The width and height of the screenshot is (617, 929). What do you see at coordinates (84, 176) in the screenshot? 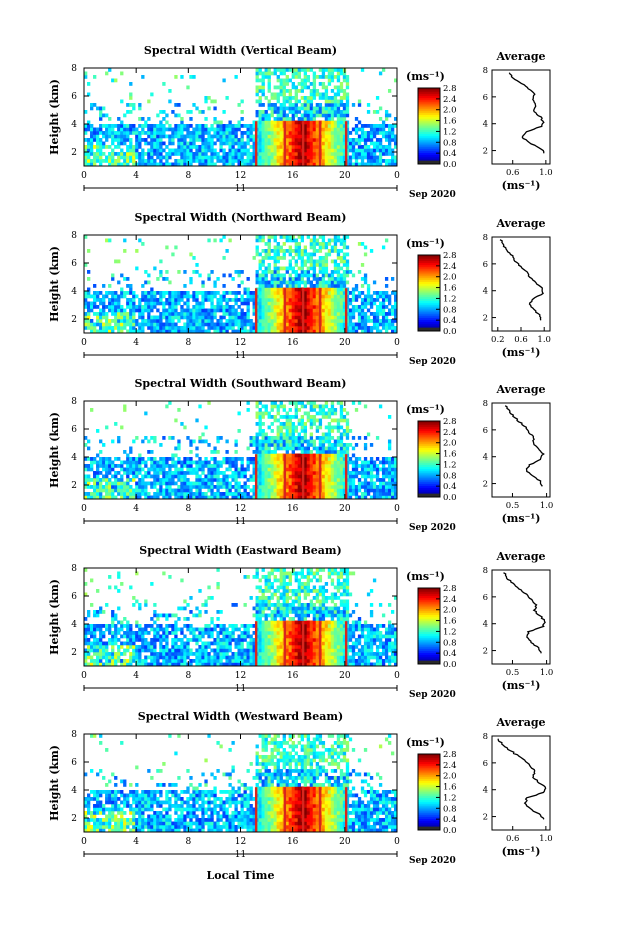
I see `x-tick-label: 0` at bounding box center [84, 176].